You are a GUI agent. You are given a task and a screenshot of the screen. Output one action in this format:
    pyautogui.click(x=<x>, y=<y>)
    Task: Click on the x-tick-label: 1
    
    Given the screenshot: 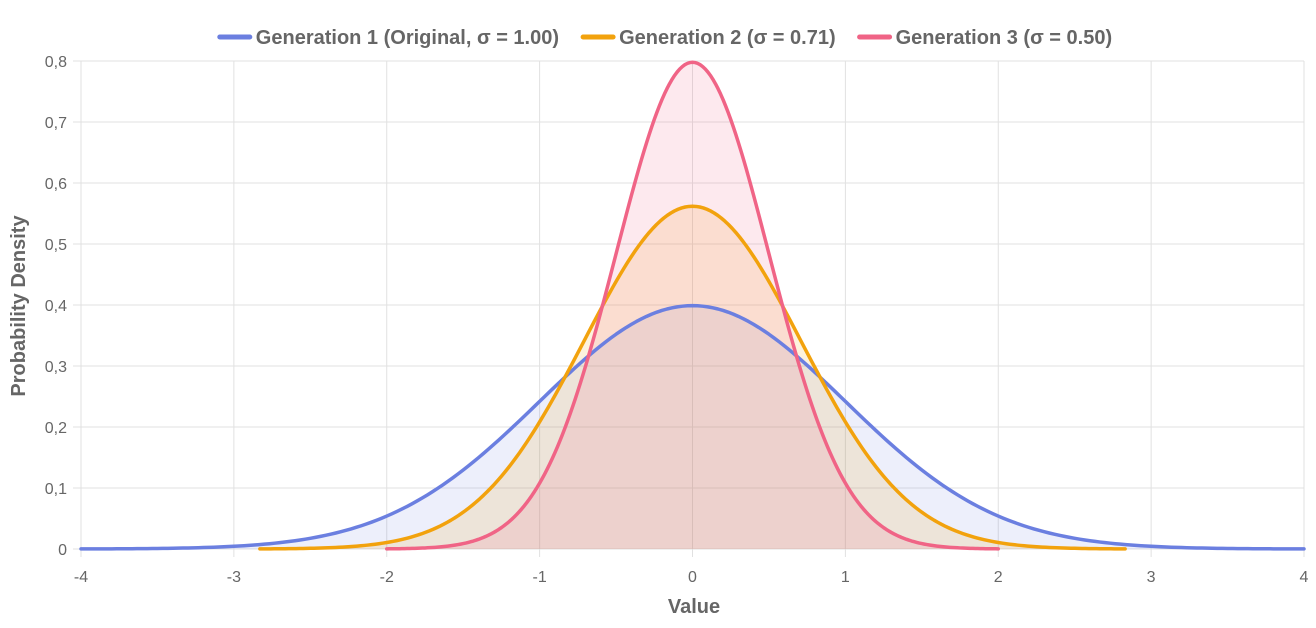 What is the action you would take?
    pyautogui.click(x=845, y=577)
    